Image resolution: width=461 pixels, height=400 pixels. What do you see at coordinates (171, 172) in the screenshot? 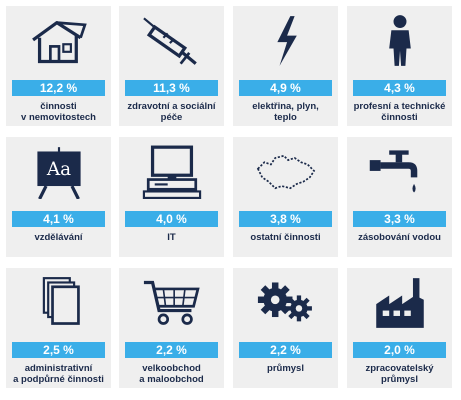
I see `computer-icon` at bounding box center [171, 172].